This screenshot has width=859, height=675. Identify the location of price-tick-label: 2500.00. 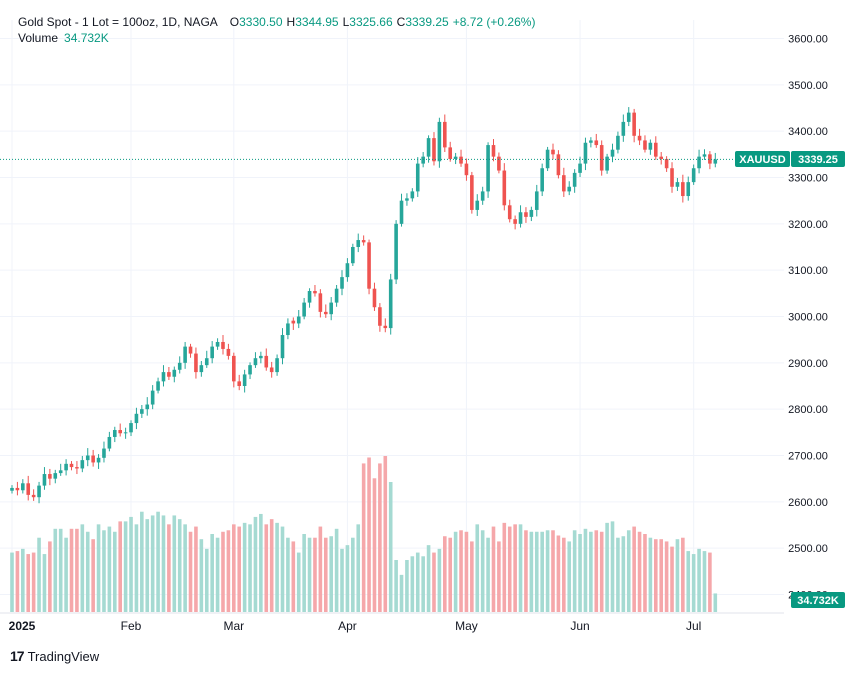
(808, 549).